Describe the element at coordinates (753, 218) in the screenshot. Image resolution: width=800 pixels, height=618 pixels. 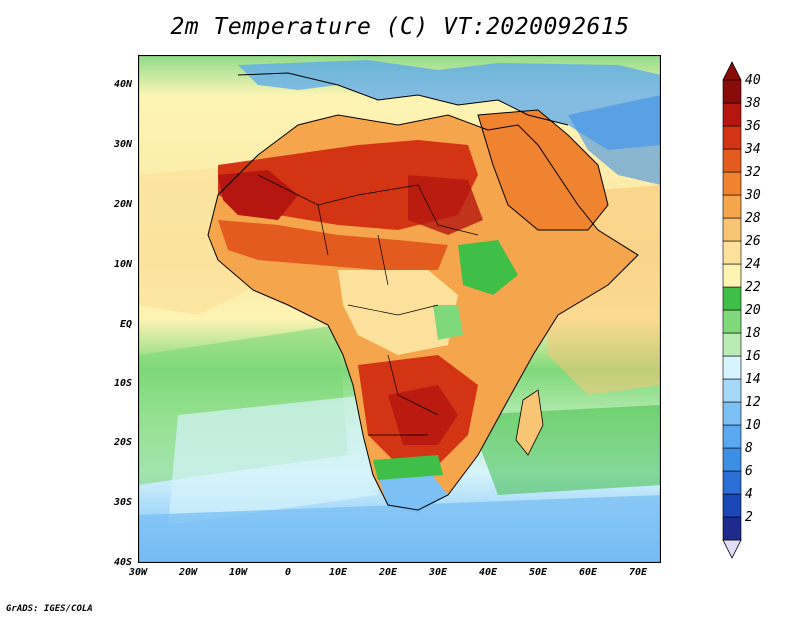
I see `colorbar-label-28: 28` at that location.